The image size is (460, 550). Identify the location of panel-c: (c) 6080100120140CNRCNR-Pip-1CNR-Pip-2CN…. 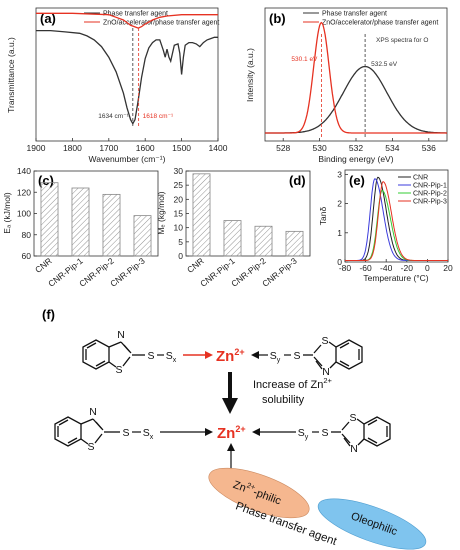
(80, 227).